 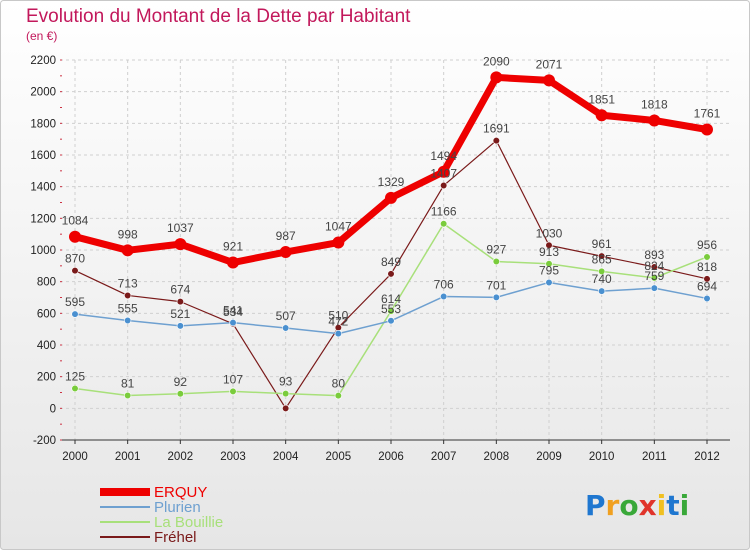 I want to click on x-tick-label: 2006, so click(x=391, y=457).